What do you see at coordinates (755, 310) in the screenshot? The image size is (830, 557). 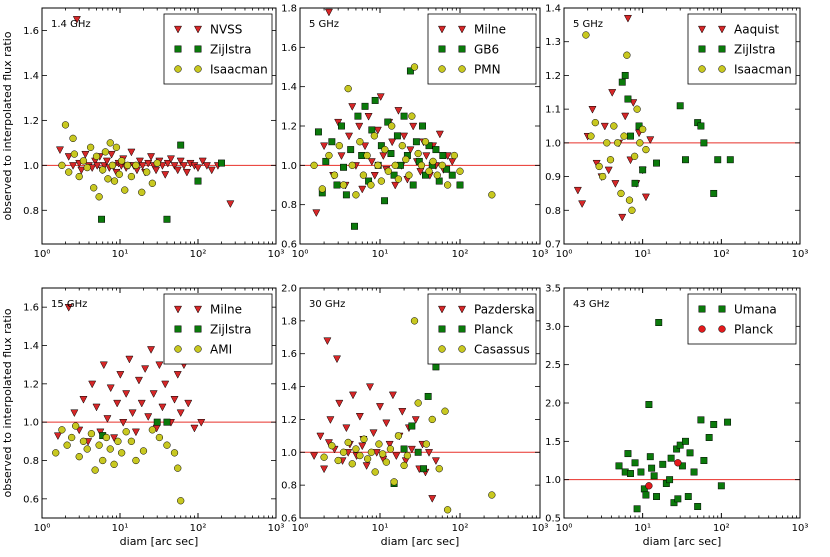 I see `legend-label-umana: Umana` at bounding box center [755, 310].